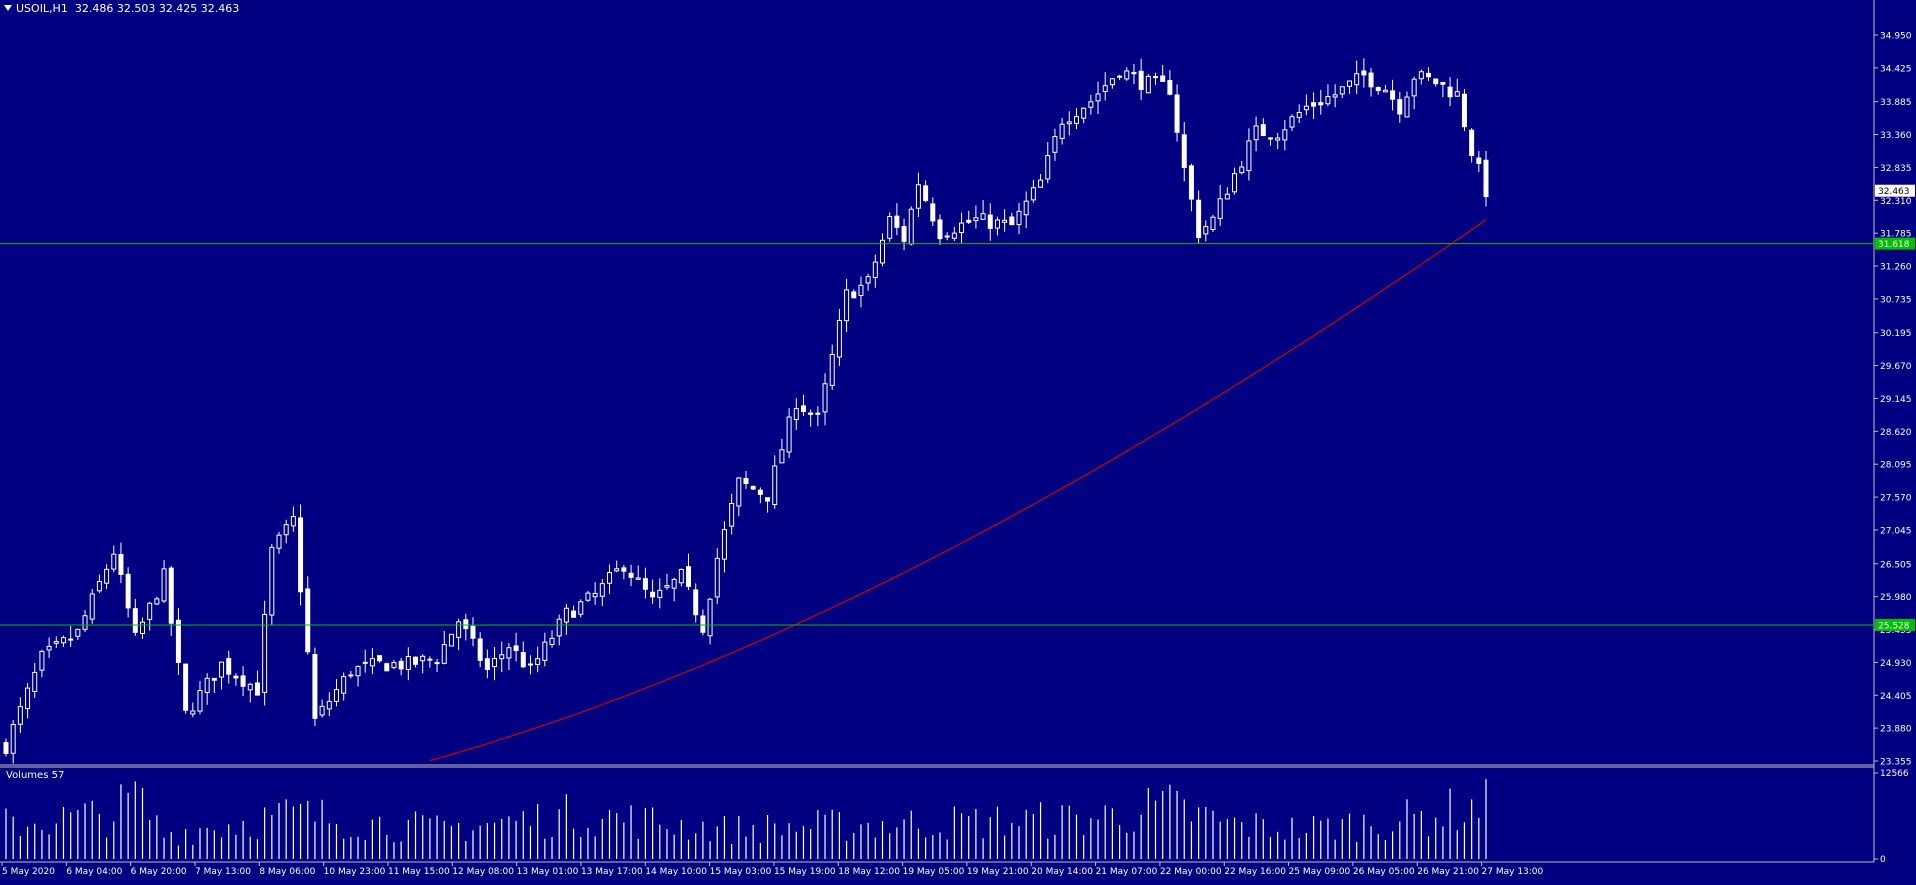 The width and height of the screenshot is (1916, 885). I want to click on time-tick-label: 15 May 19:00, so click(805, 872).